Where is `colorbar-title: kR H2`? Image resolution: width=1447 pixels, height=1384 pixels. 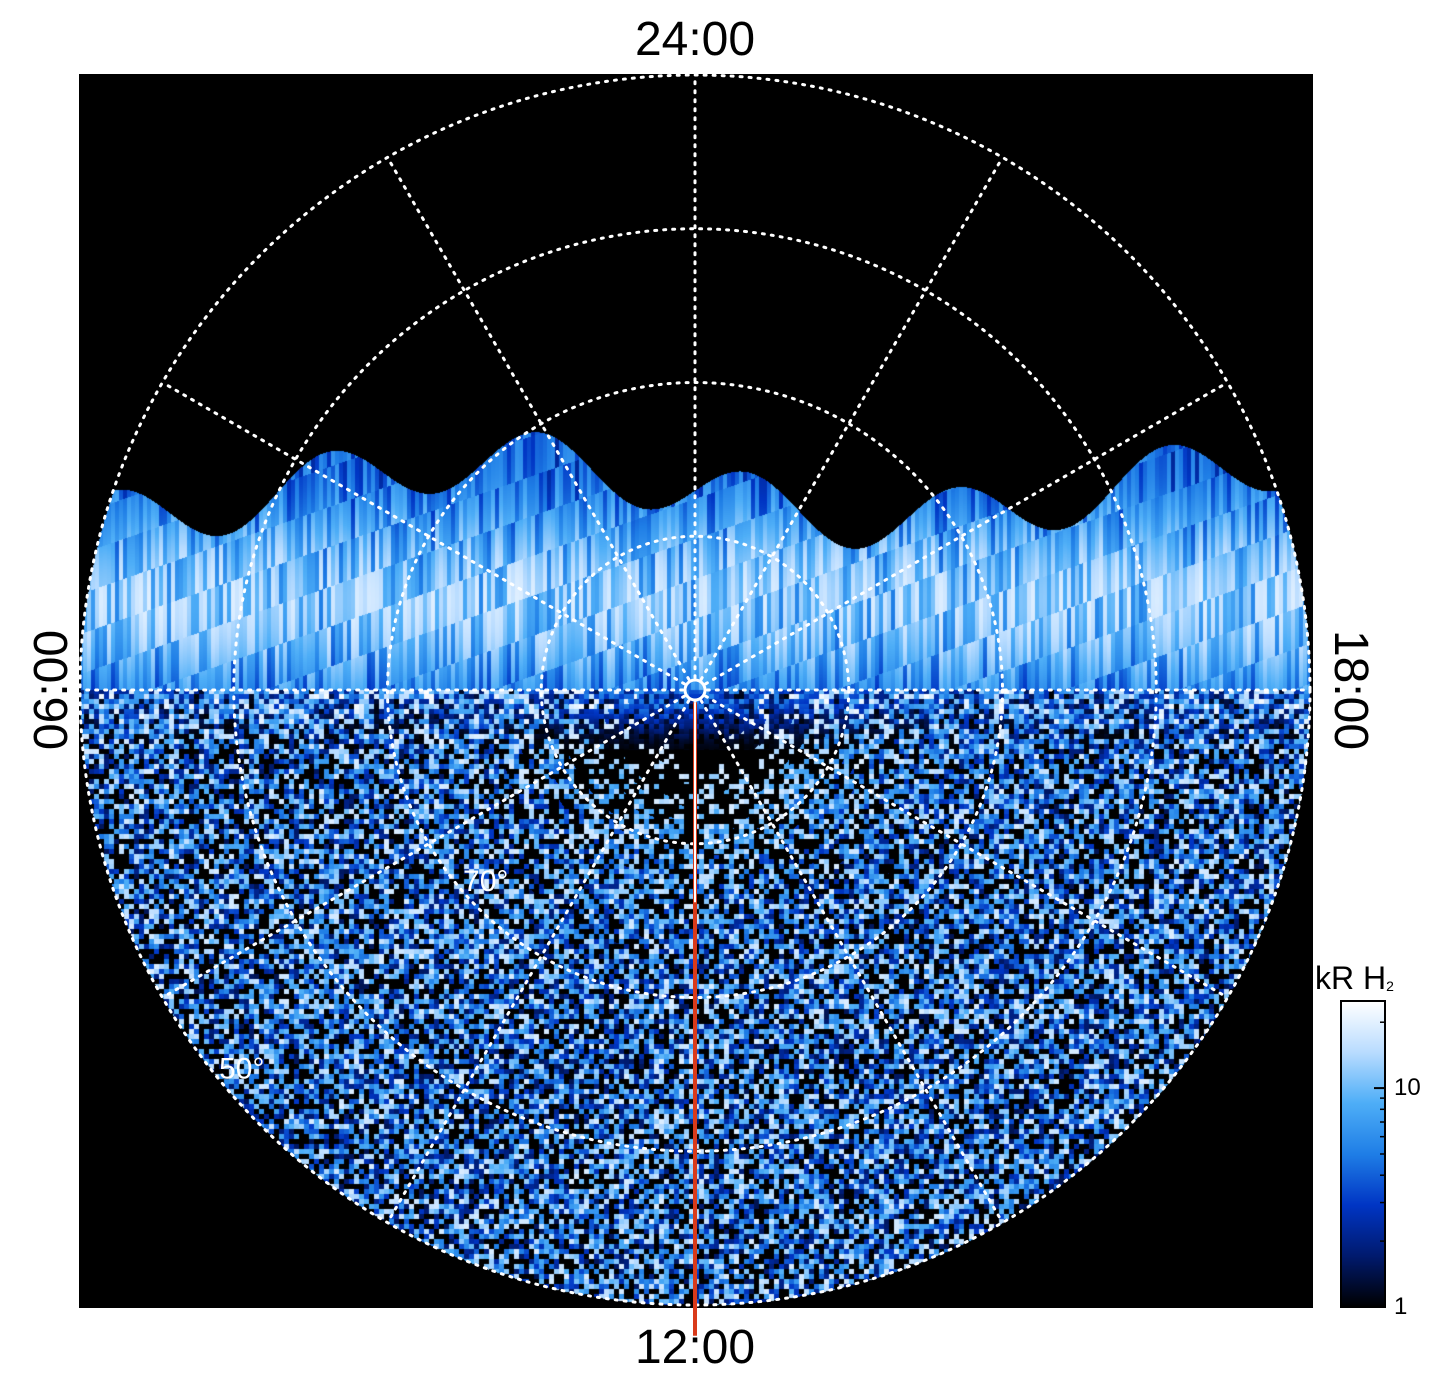 colorbar-title: kR H2 is located at coordinates (1354, 978).